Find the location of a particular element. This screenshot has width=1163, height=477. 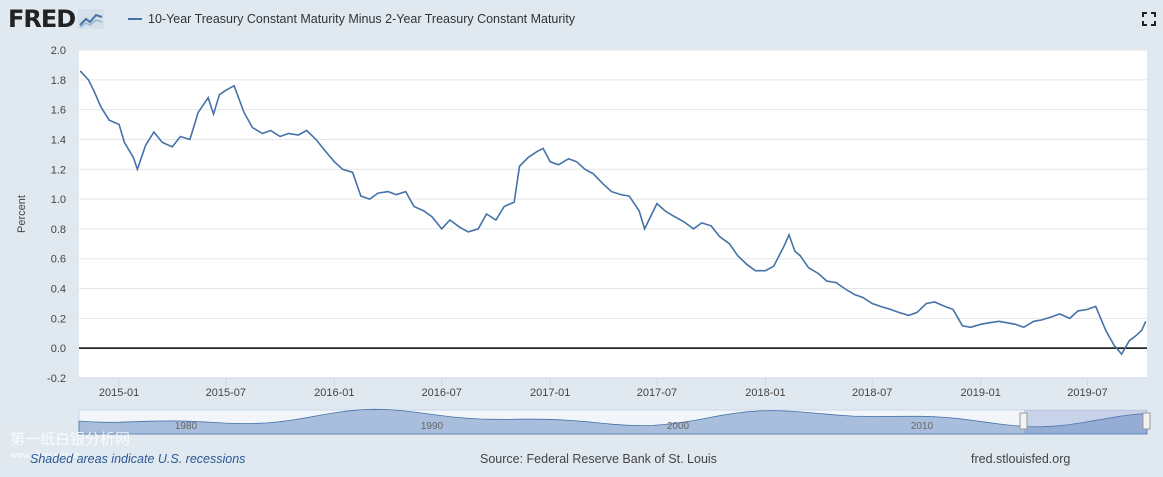

navigator-label: 2000 is located at coordinates (678, 426).